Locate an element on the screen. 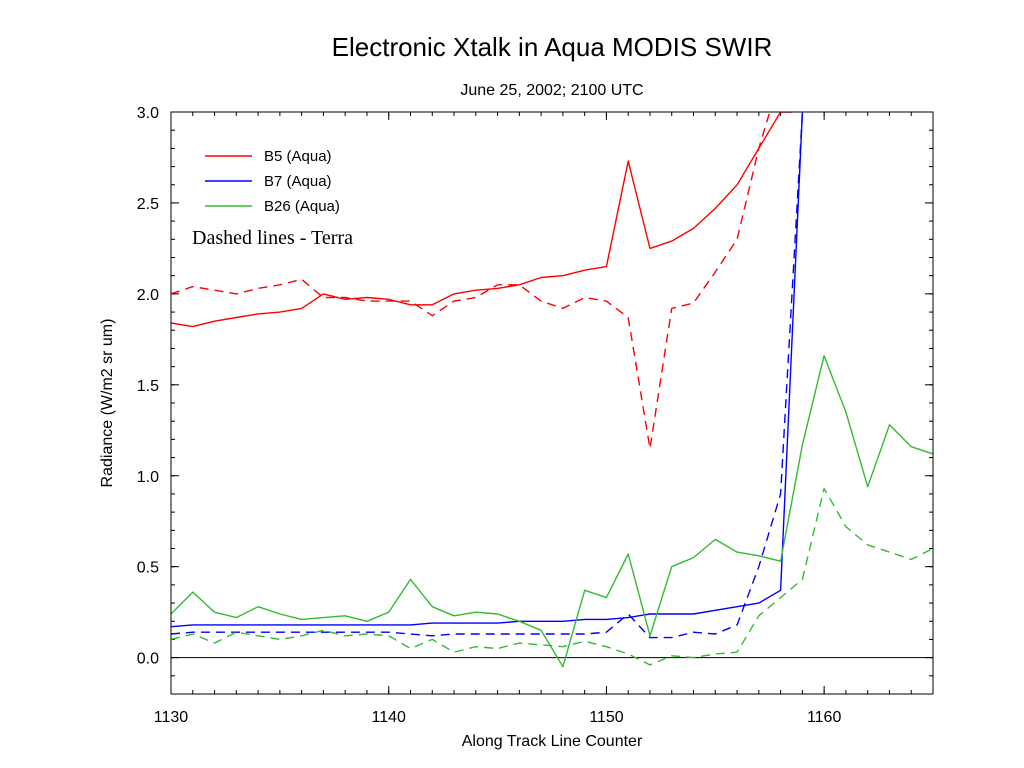  y-tick-label: 3.0 is located at coordinates (148, 113).